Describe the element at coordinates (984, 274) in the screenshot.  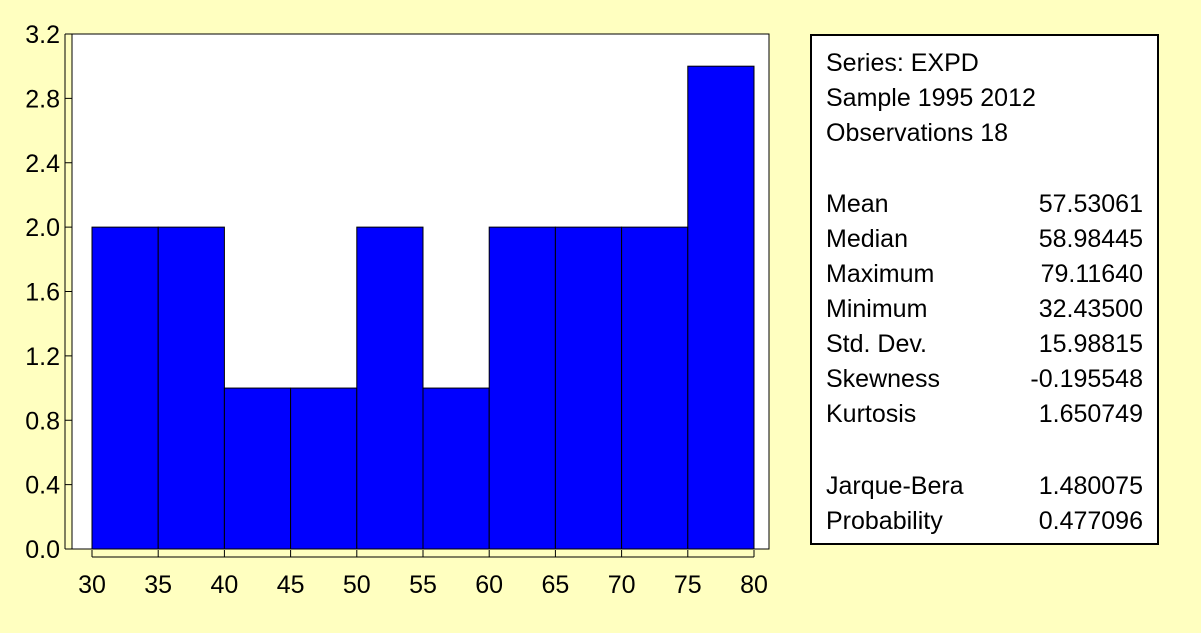
I see `stat-row: Maximum 79.11640` at that location.